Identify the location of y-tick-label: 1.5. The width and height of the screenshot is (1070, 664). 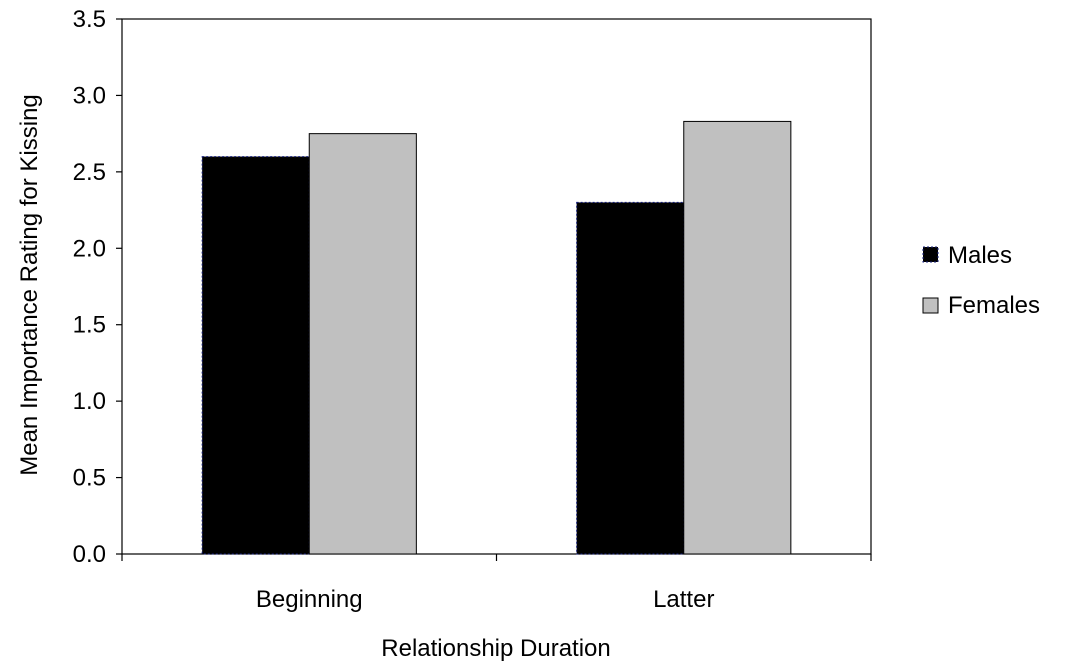
(89, 325).